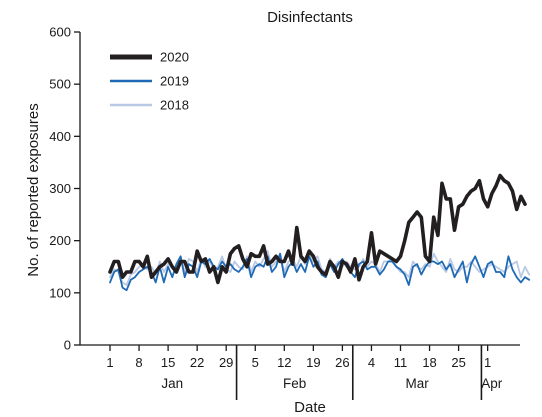 The image size is (542, 417). I want to click on x-tick-label: 19, so click(313, 362).